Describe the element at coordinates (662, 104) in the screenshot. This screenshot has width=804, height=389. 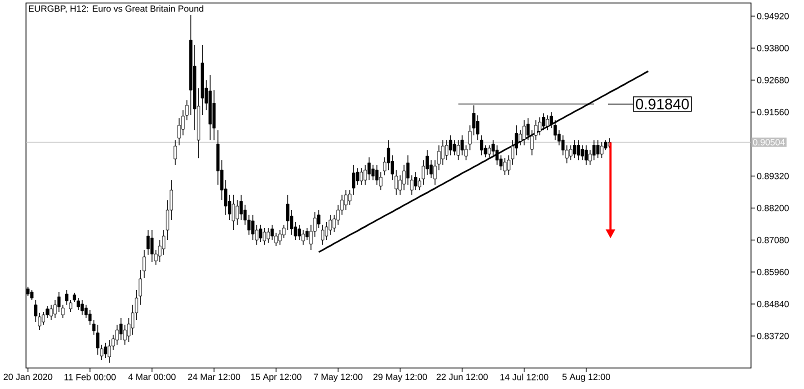
I see `annotation: 0.91840` at that location.